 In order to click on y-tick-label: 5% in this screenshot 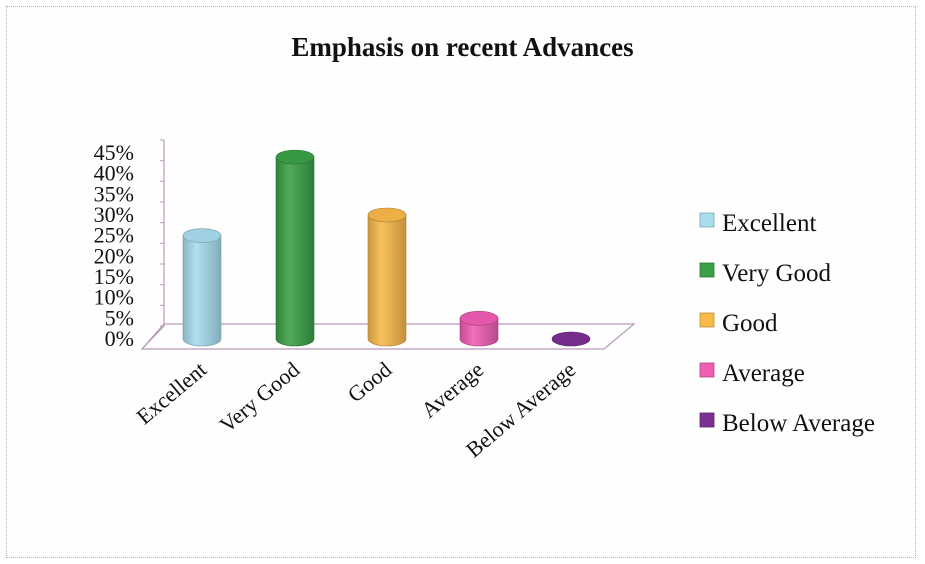, I will do `click(119, 317)`.